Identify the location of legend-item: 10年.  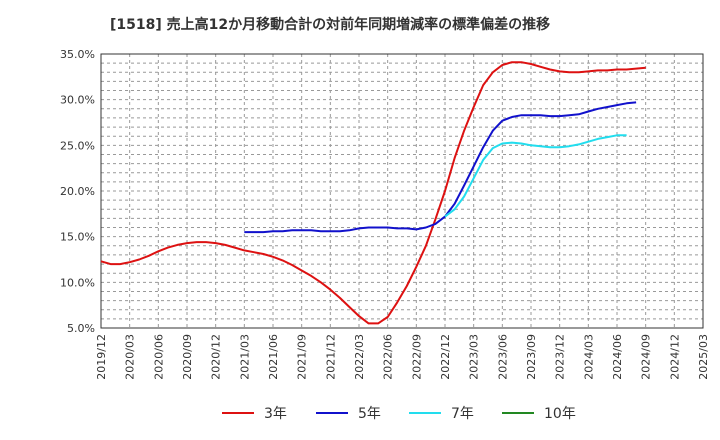
(539, 413).